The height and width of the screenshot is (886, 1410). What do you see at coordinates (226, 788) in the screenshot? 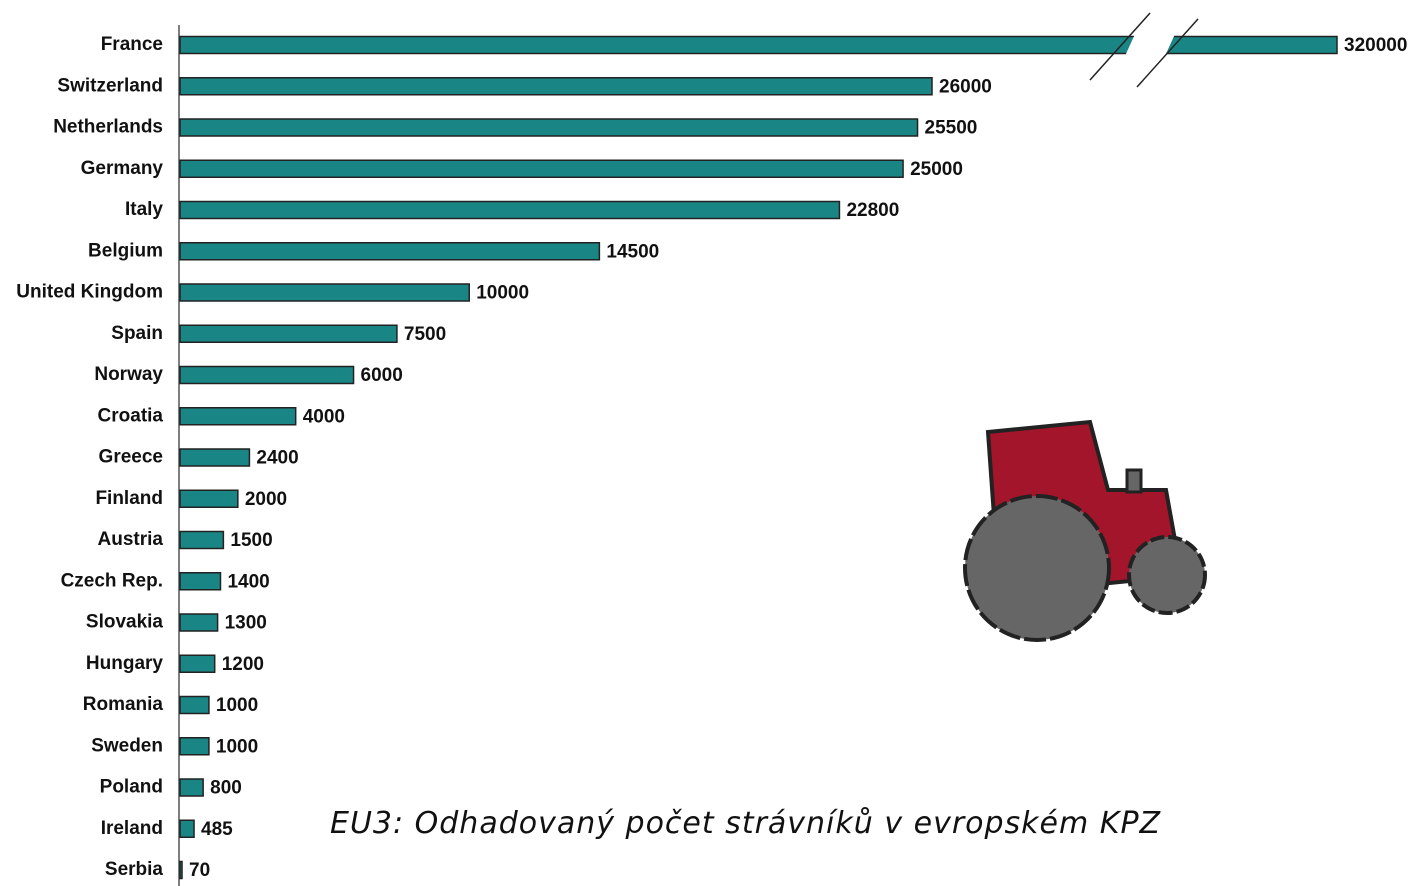
I see `value-label: 800` at bounding box center [226, 788].